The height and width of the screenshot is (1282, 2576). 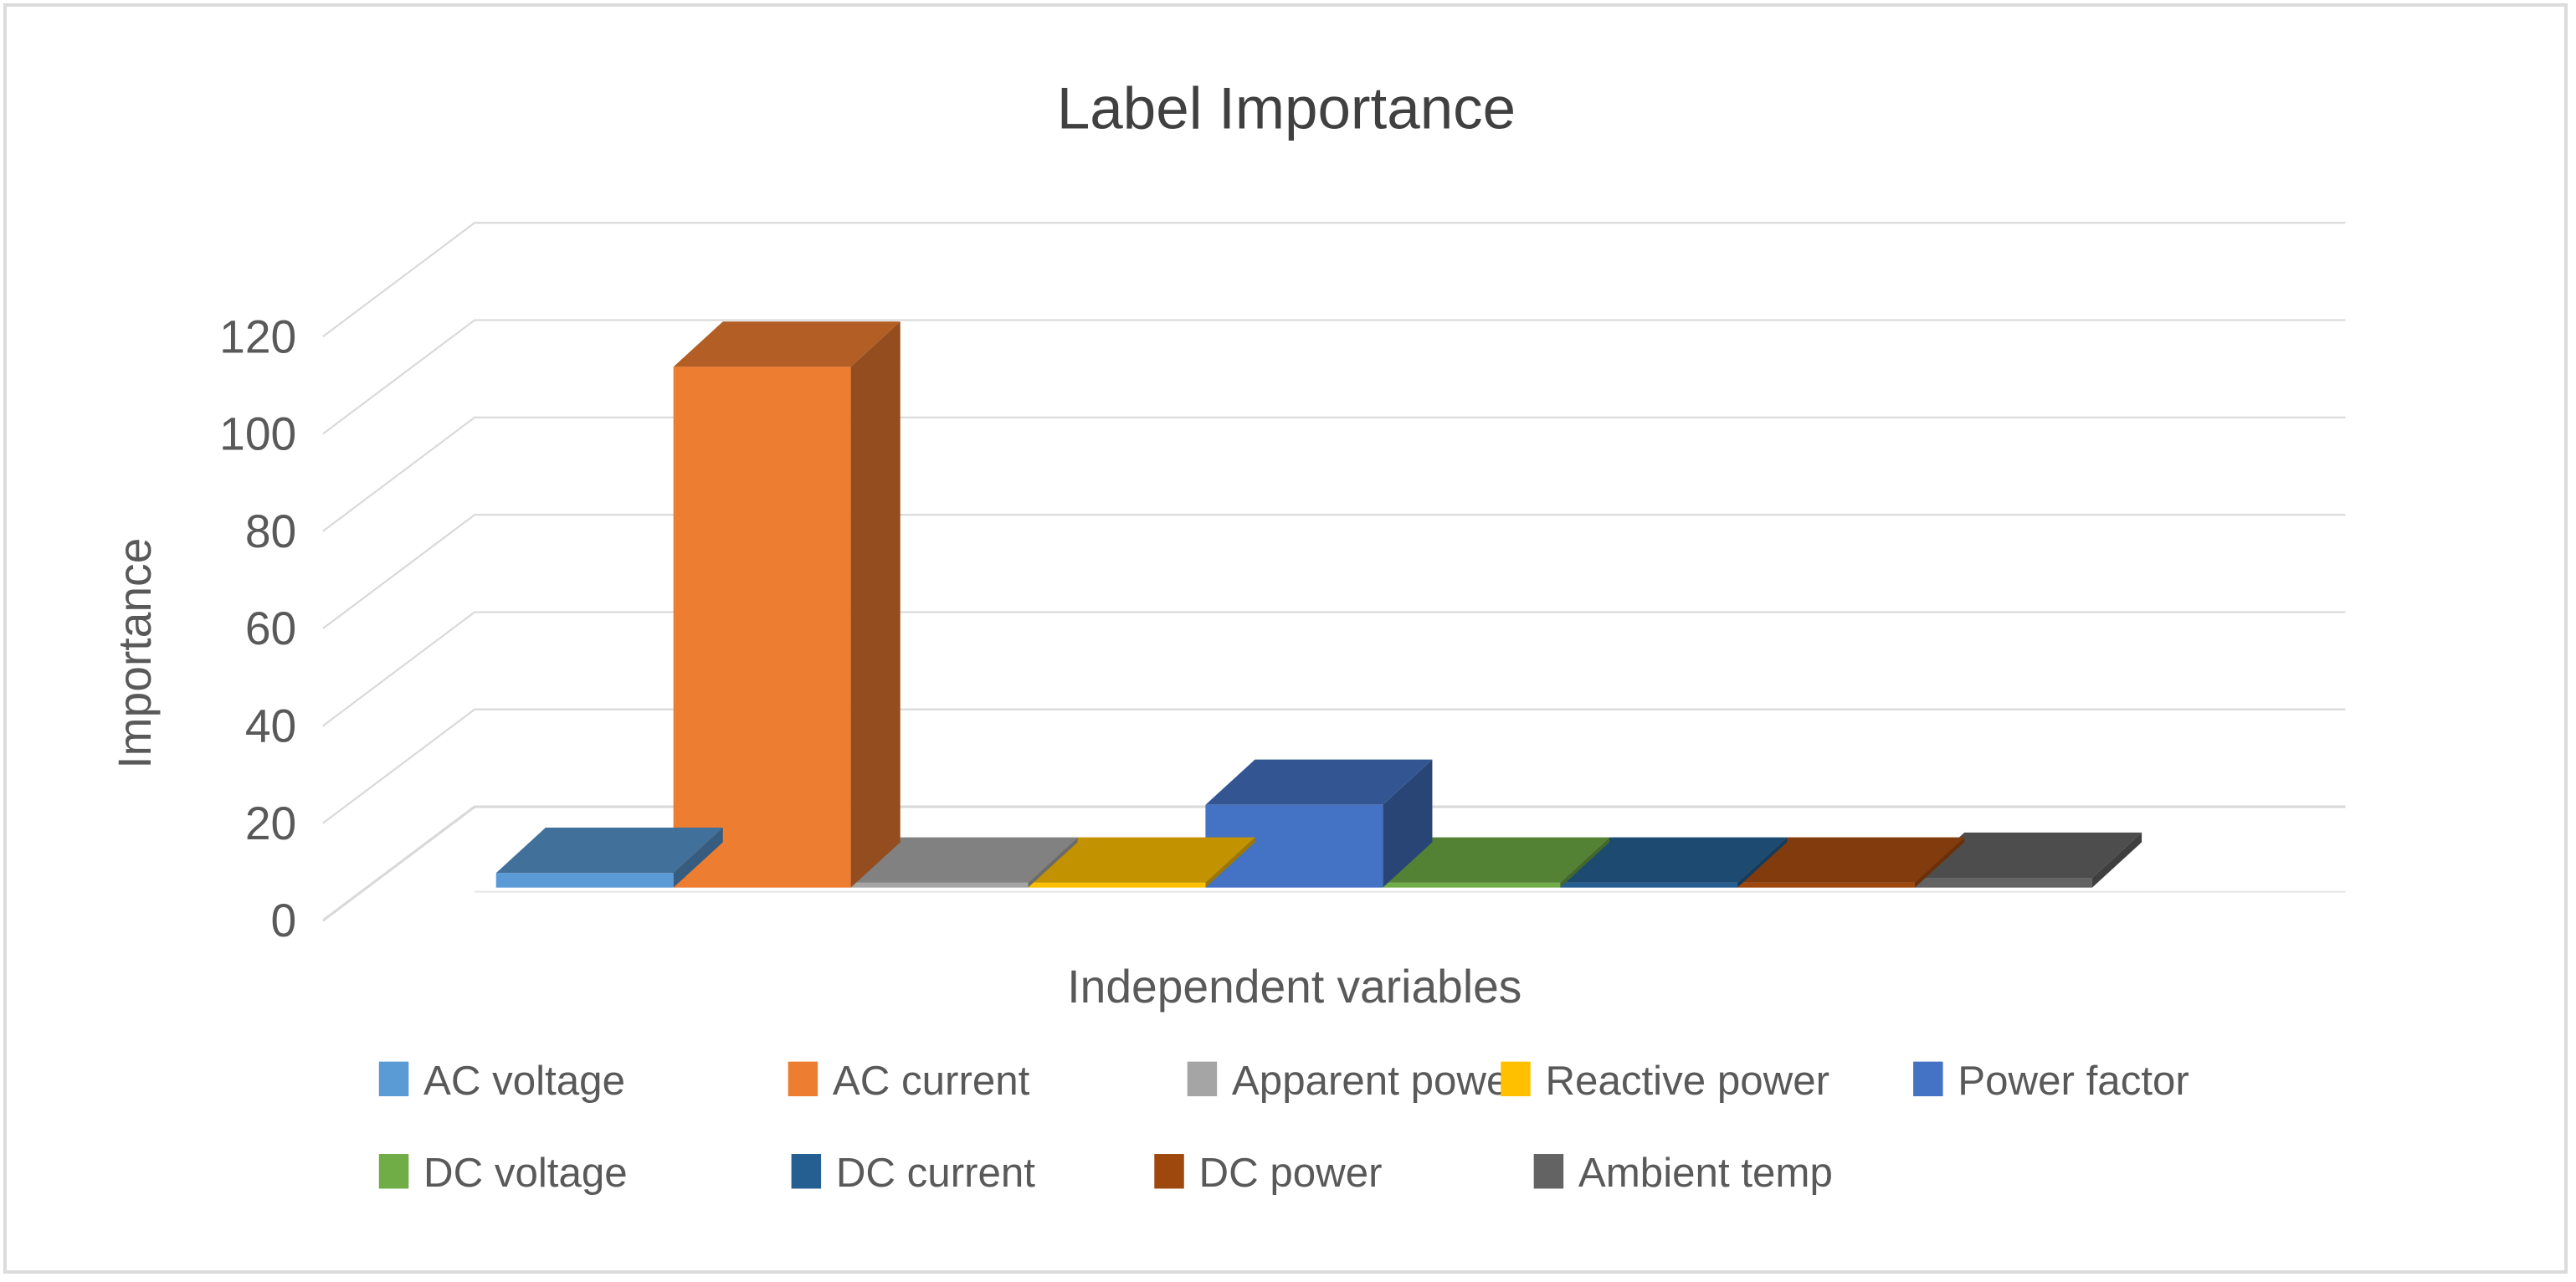 What do you see at coordinates (803, 1079) in the screenshot?
I see `legend-swatch-ac-current` at bounding box center [803, 1079].